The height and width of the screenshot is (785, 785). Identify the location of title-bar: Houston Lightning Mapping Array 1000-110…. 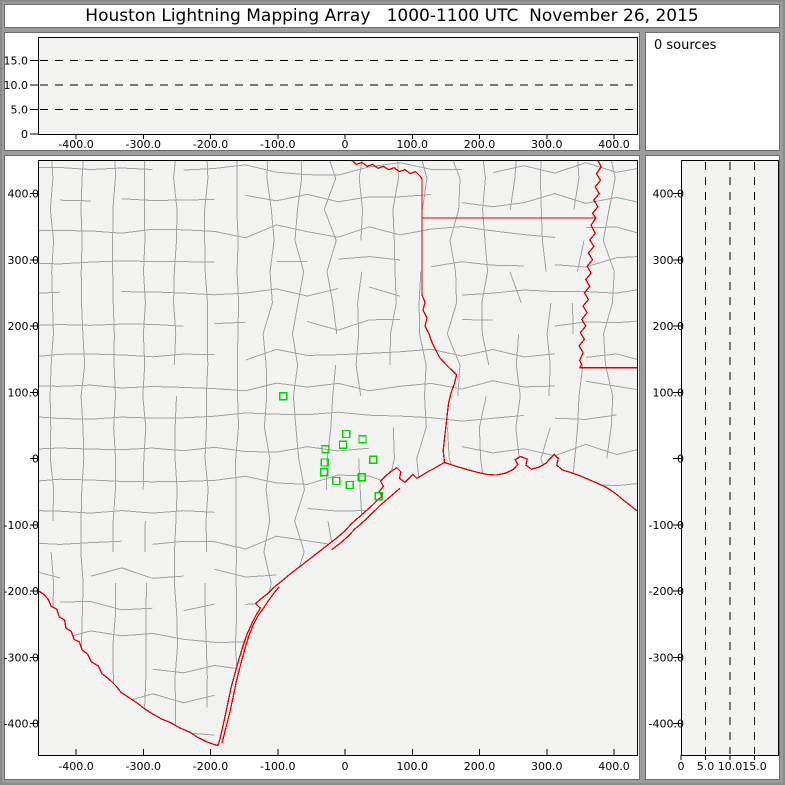
(392, 16).